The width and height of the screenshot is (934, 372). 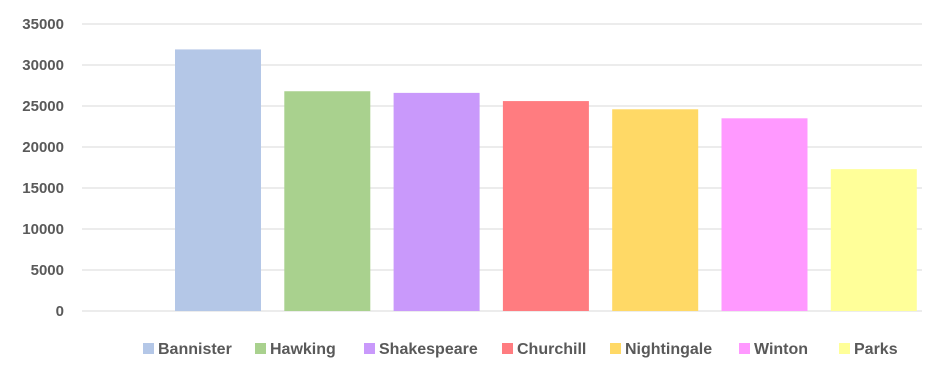 What do you see at coordinates (436, 201) in the screenshot?
I see `bar-shakespeare` at bounding box center [436, 201].